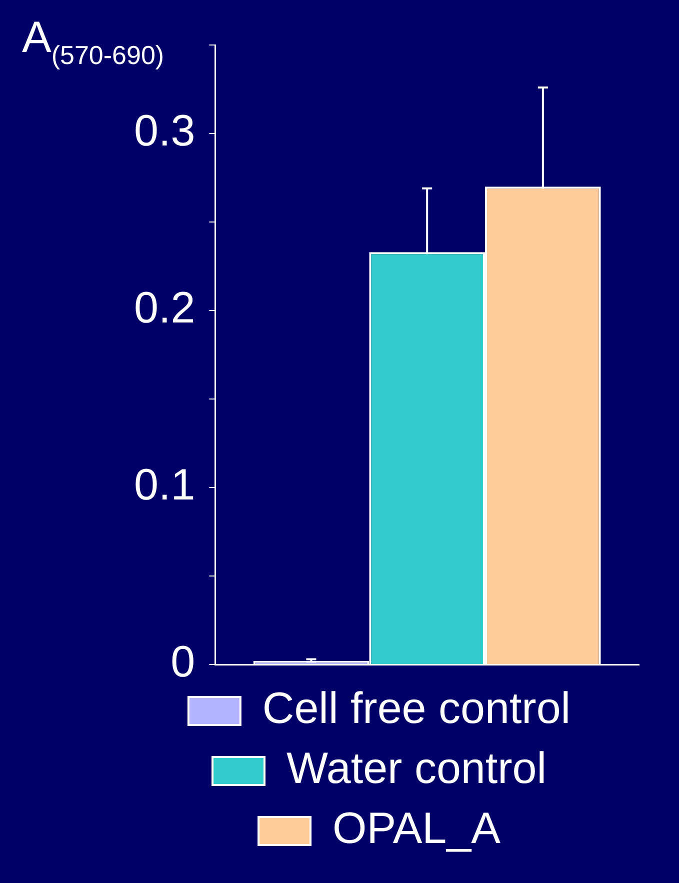  What do you see at coordinates (165, 308) in the screenshot?
I see `y-tick-label: 0.2` at bounding box center [165, 308].